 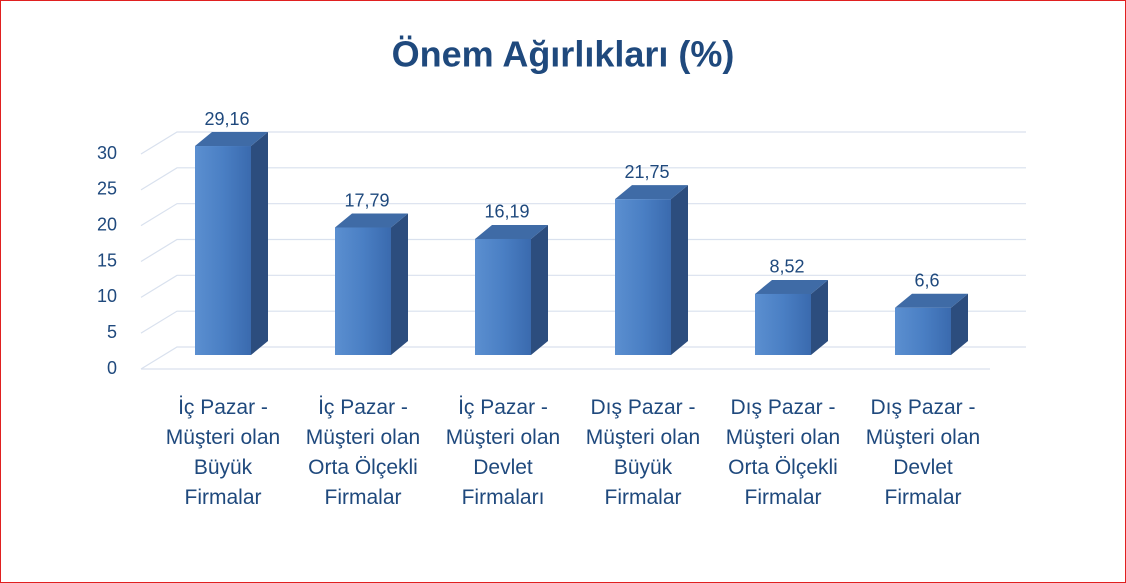 I want to click on x-tick-label: Dış Pazar - Müşteri olan Devlet Firmalar, so click(x=923, y=452).